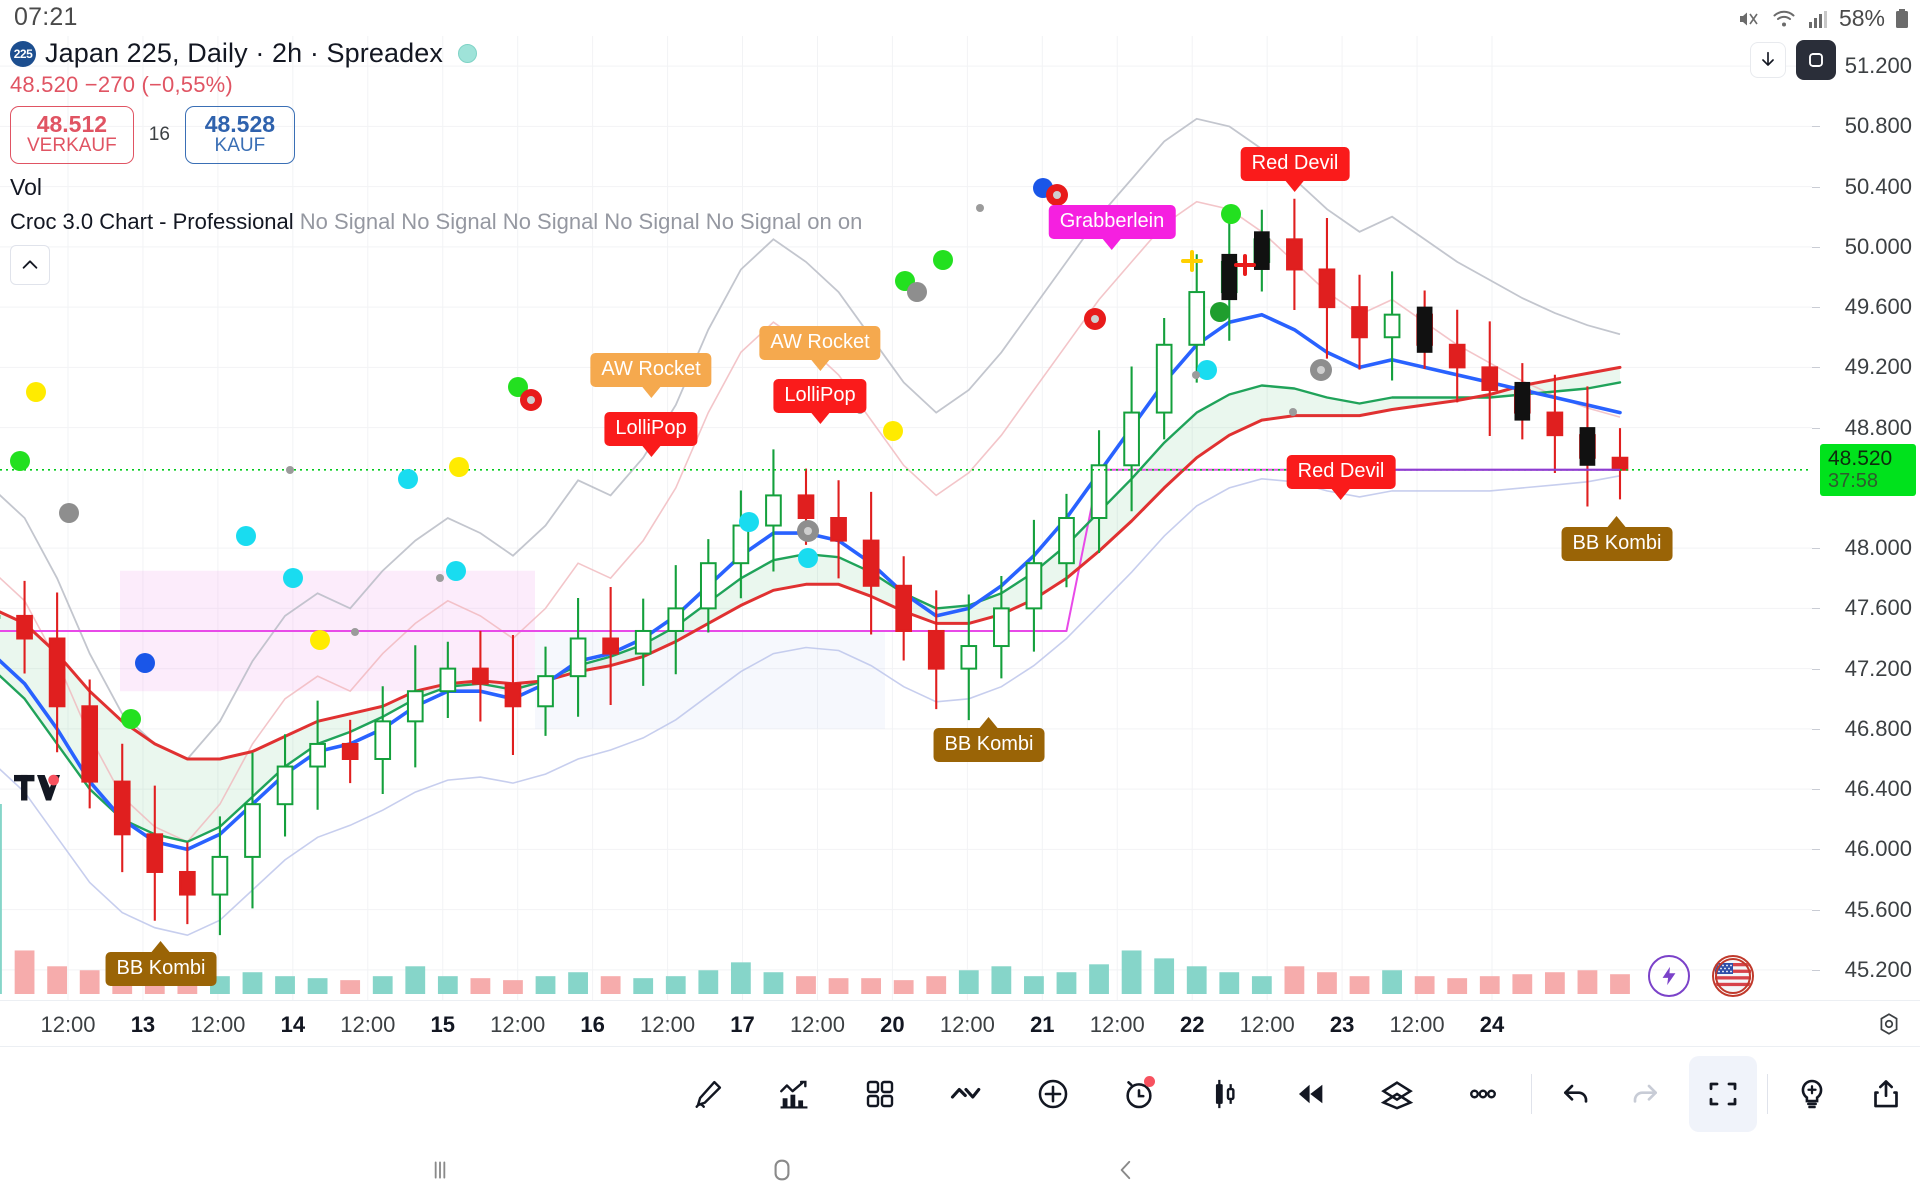  What do you see at coordinates (1669, 976) in the screenshot?
I see `lightning-session-indicator` at bounding box center [1669, 976].